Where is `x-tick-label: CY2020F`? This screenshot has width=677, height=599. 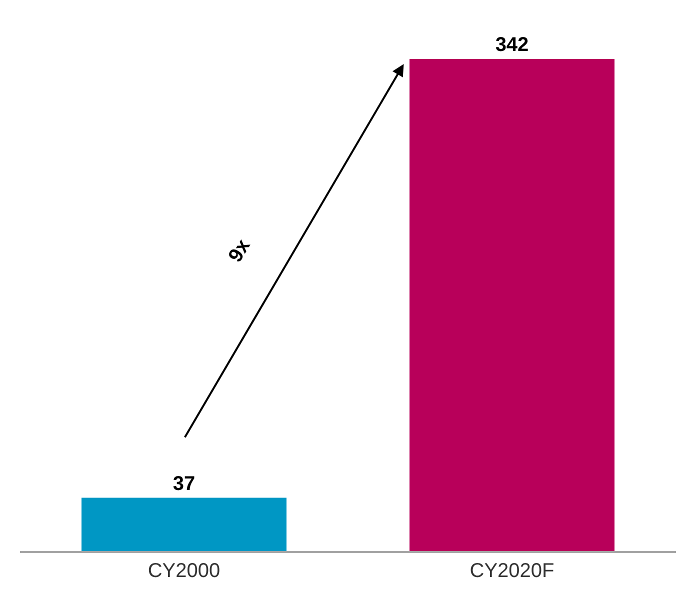
x-tick-label: CY2020F is located at coordinates (512, 571).